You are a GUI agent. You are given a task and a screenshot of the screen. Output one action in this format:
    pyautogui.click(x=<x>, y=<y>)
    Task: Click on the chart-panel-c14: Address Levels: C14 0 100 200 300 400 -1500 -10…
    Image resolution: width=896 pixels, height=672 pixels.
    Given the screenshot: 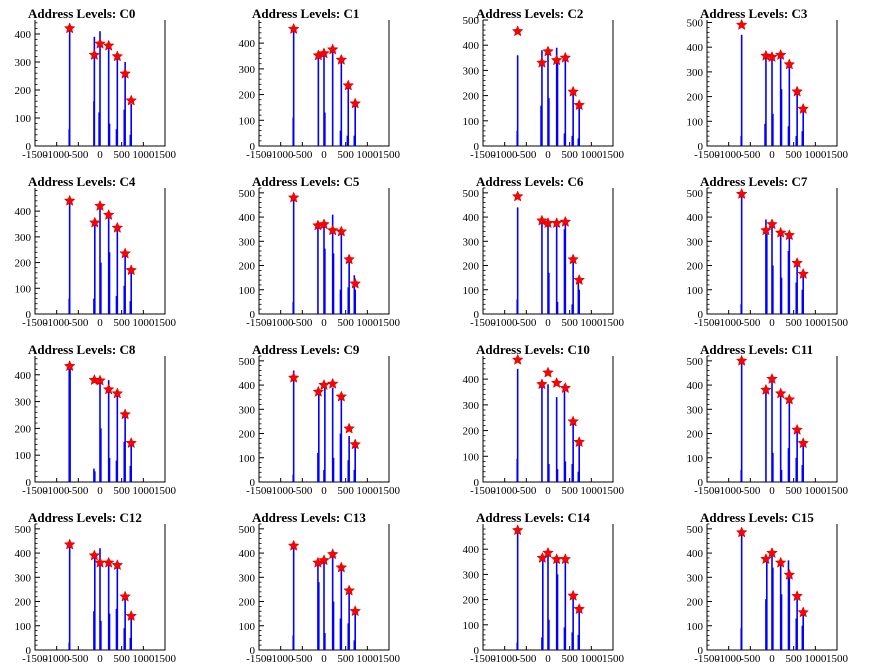 What is the action you would take?
    pyautogui.click(x=560, y=588)
    